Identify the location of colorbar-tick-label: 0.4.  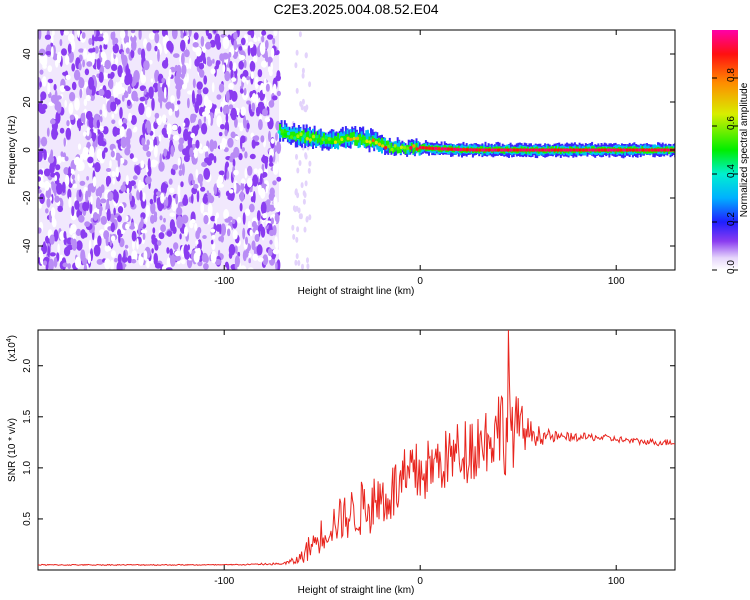
(731, 171).